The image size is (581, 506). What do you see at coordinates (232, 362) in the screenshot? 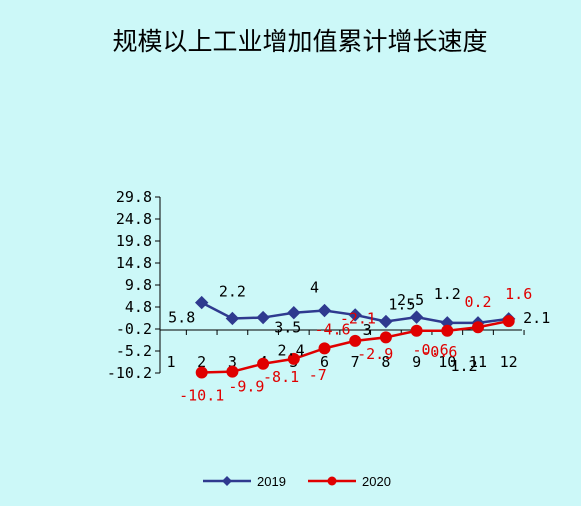
I see `x-tick-label: 3` at bounding box center [232, 362].